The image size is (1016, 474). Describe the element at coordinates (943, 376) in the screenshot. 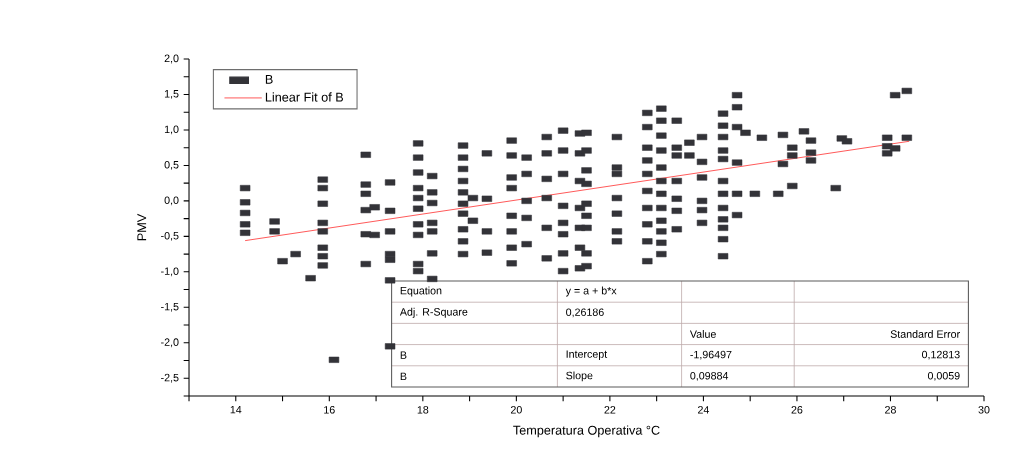

I see `annotation: 0,0059` at that location.